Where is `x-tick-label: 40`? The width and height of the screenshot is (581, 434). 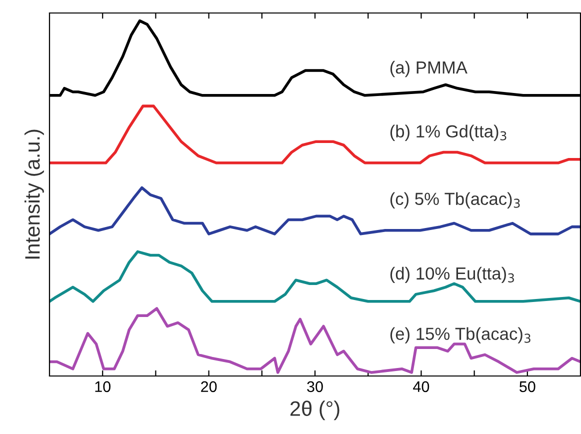 x-tick-label: 40 is located at coordinates (421, 386).